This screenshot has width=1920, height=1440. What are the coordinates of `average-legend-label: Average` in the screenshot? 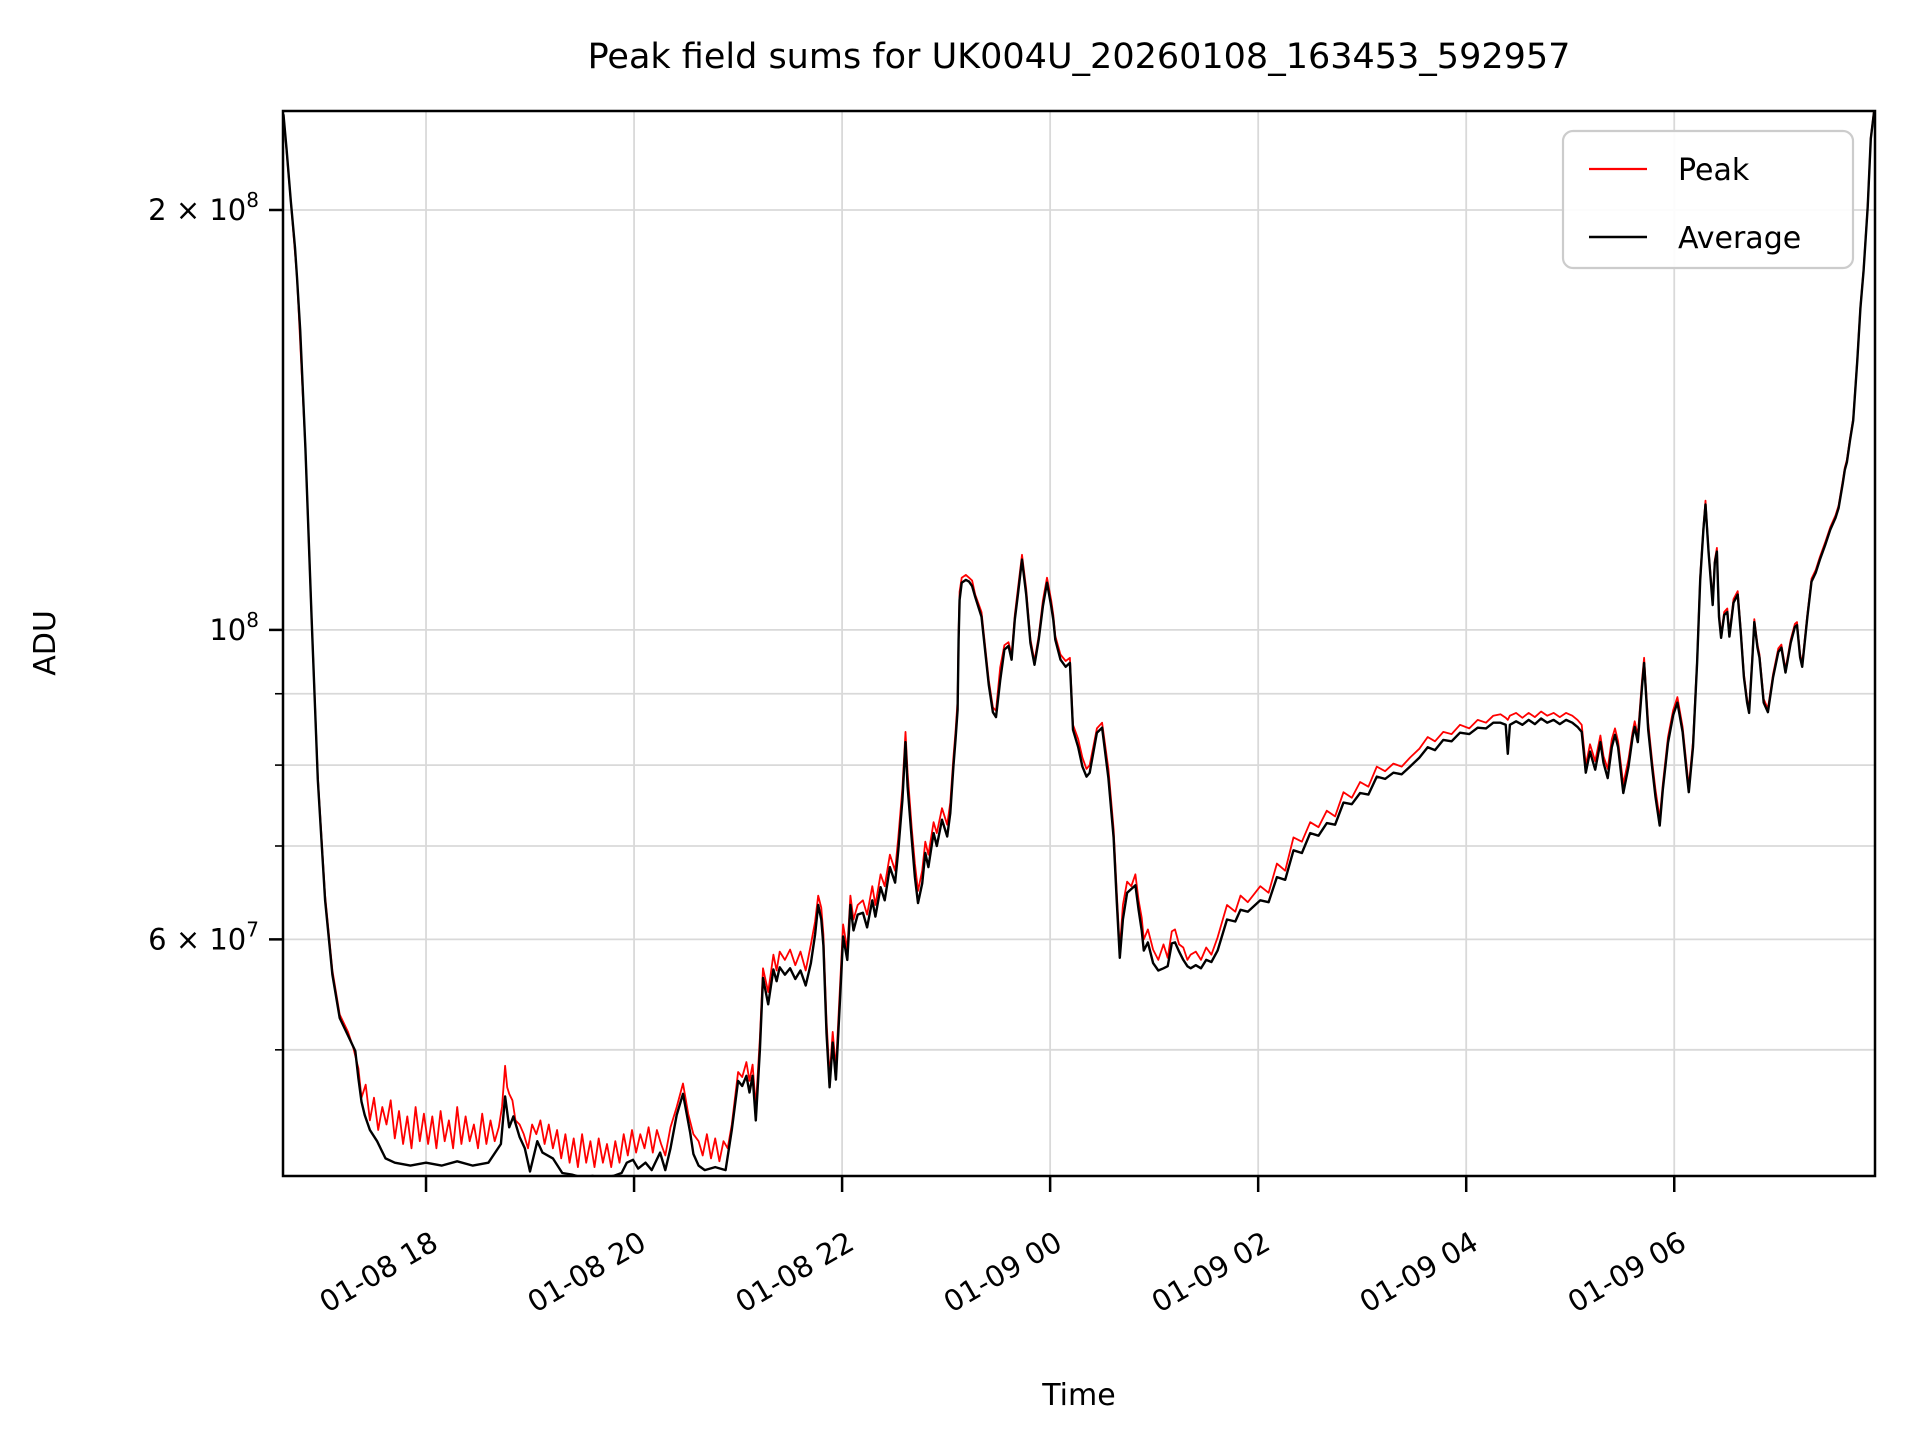 It's located at (1739, 238).